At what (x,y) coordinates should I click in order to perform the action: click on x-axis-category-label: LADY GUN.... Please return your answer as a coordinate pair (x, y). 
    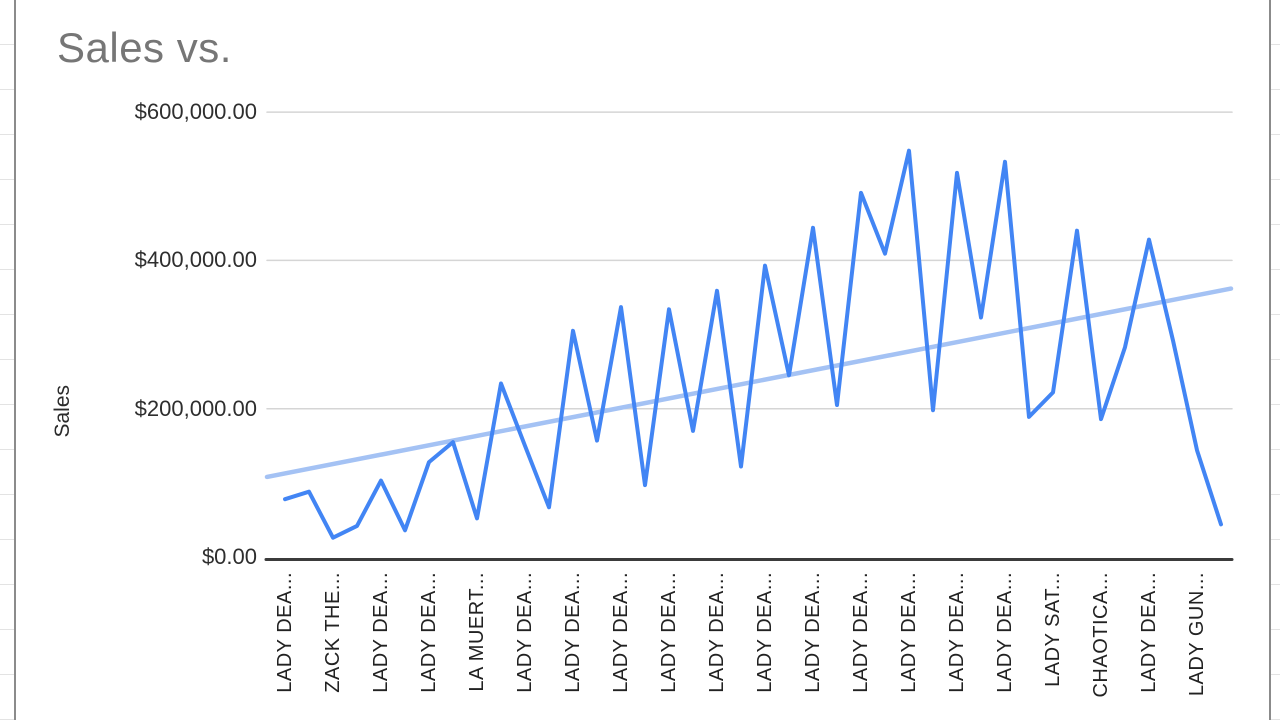
    Looking at the image, I should click on (1197, 634).